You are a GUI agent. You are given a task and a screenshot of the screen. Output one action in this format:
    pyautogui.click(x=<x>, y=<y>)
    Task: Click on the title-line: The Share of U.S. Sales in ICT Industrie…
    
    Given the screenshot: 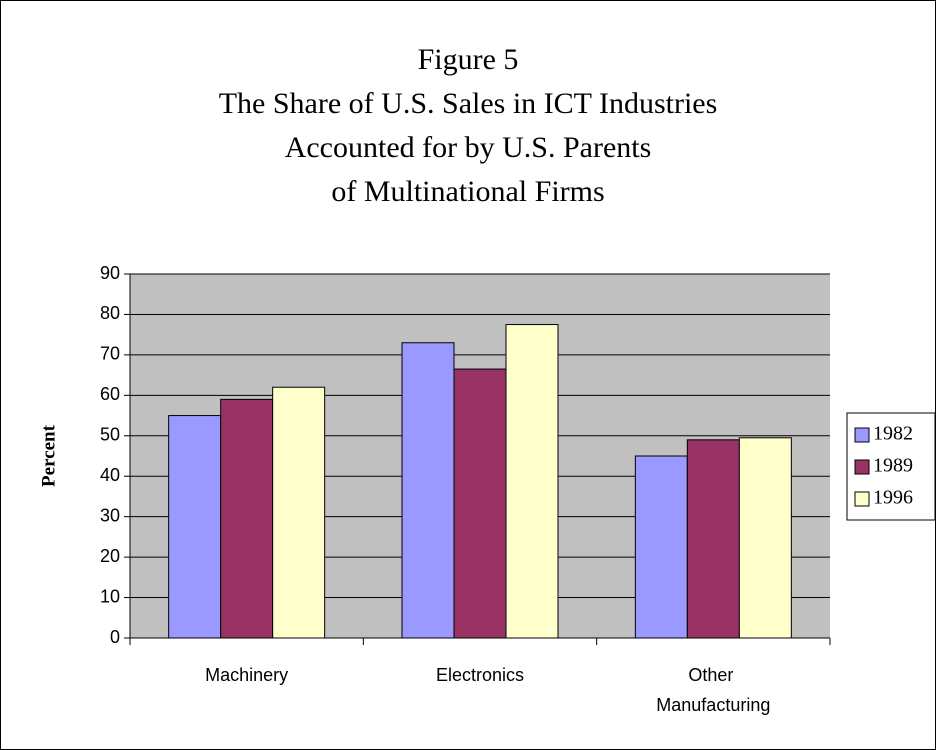 What is the action you would take?
    pyautogui.click(x=468, y=103)
    